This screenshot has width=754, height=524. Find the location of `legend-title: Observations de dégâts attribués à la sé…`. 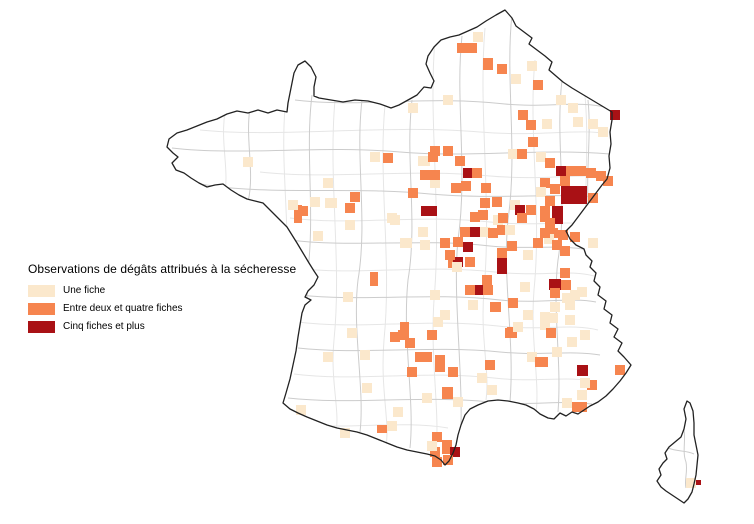

legend-title: Observations de dégâts attribués à la sé… is located at coordinates (162, 269).